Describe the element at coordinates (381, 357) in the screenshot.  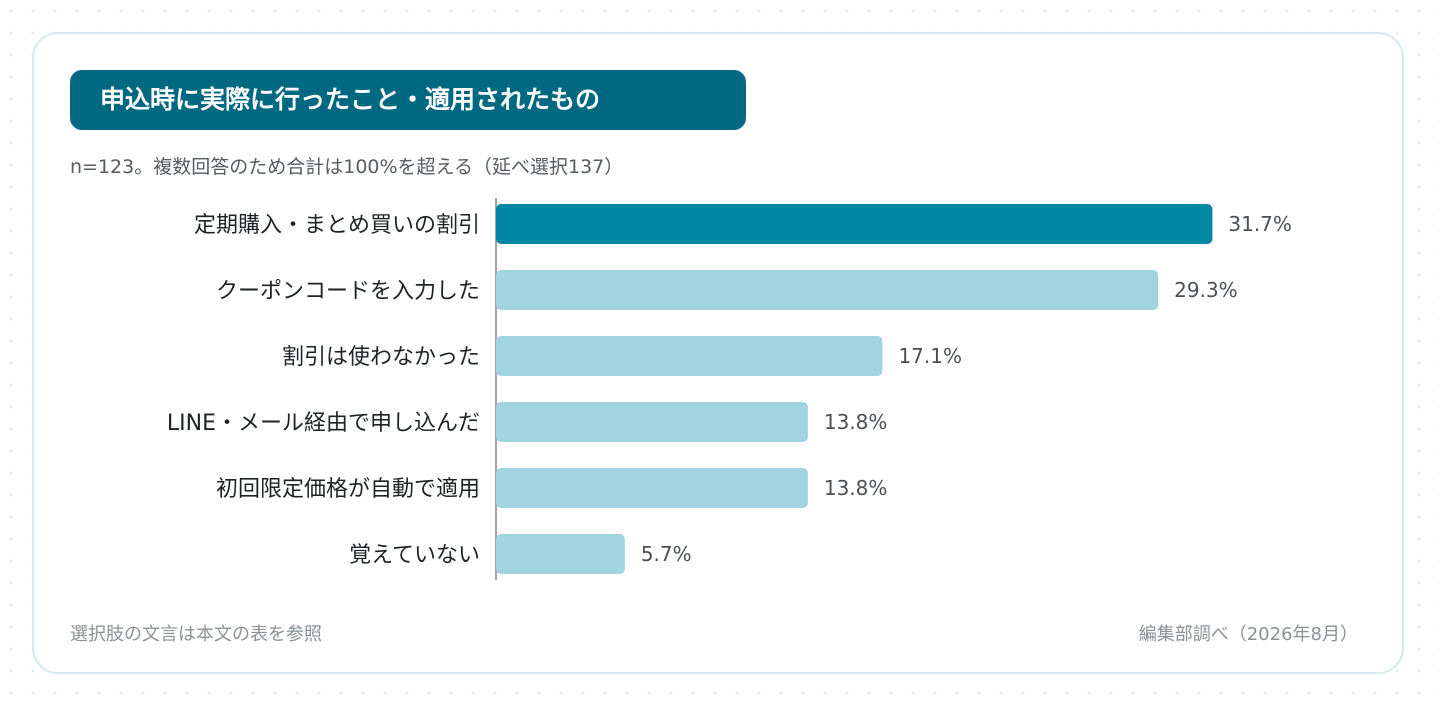
I see `category-label-3: 割引は使わなかった` at that location.